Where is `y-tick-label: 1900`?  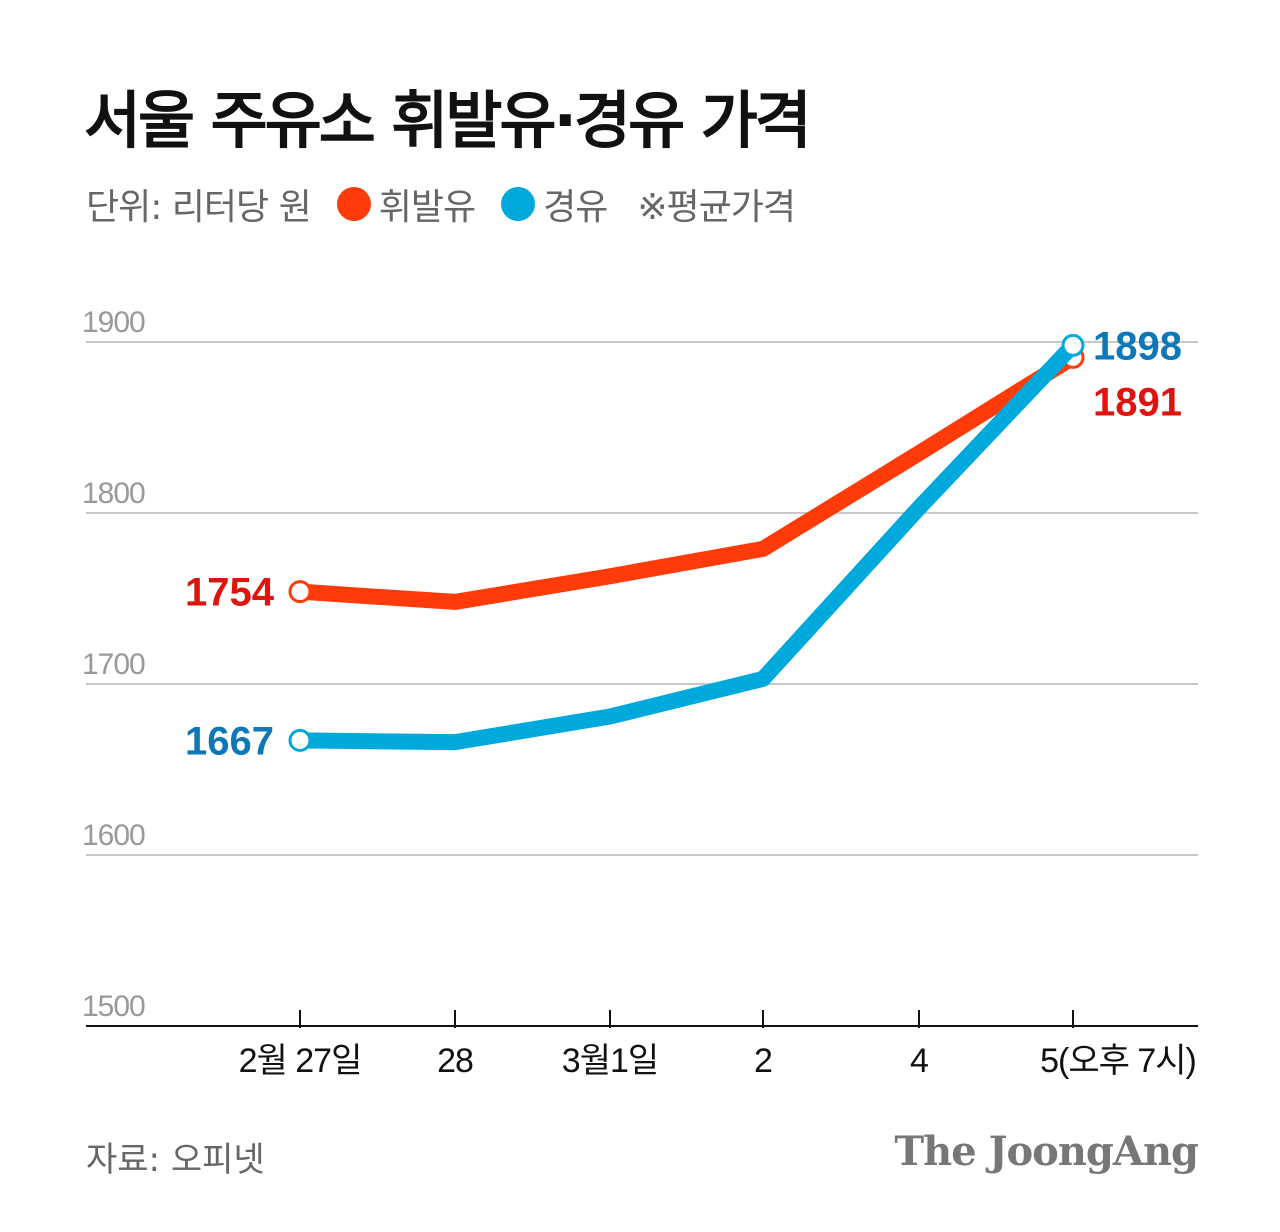
y-tick-label: 1900 is located at coordinates (113, 322).